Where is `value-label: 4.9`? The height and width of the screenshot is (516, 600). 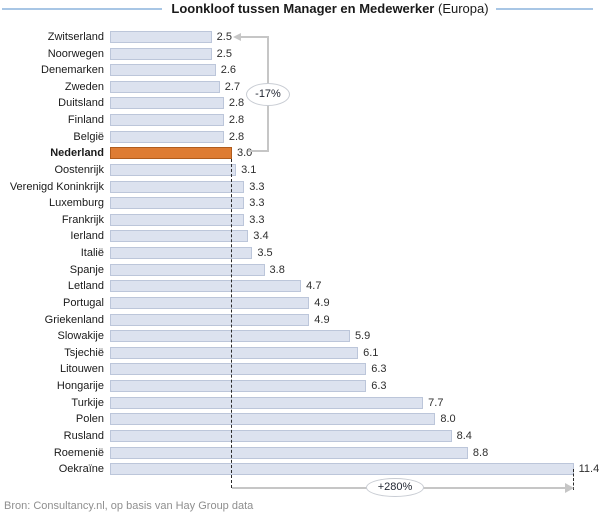 value-label: 4.9 is located at coordinates (322, 319).